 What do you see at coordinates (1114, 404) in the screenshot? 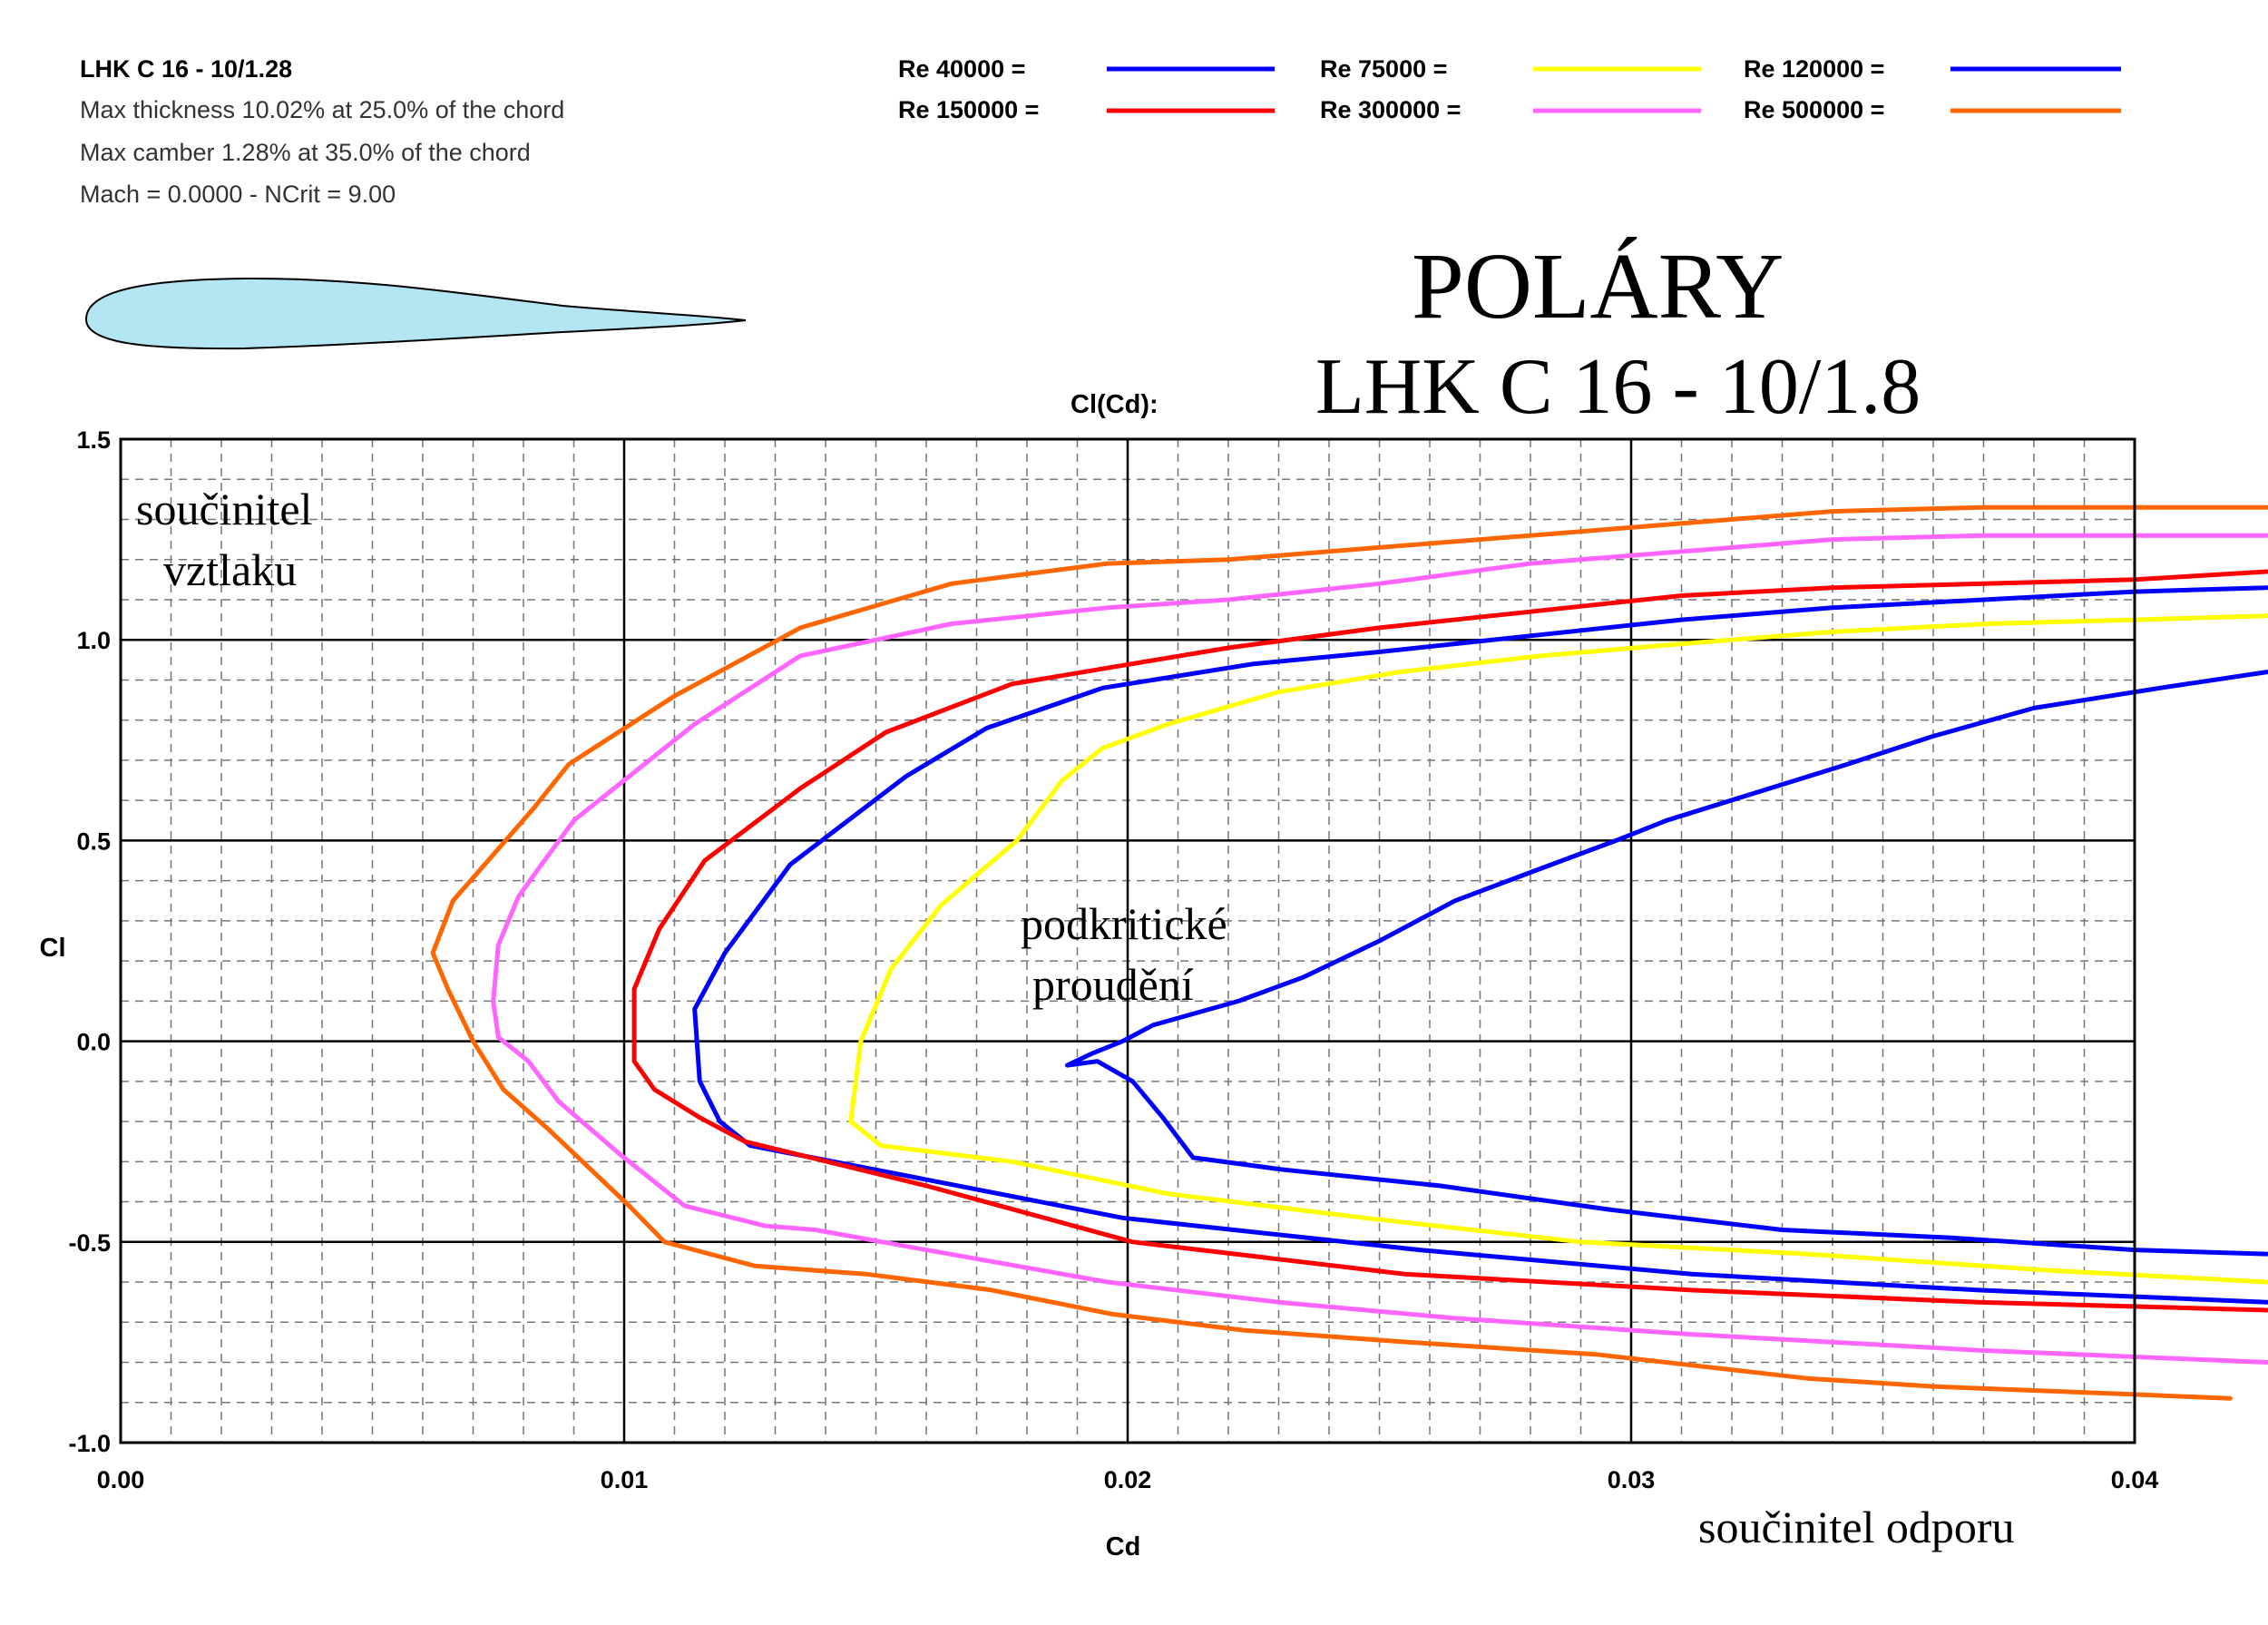
I see `chart-title: Cl(Cd):` at bounding box center [1114, 404].